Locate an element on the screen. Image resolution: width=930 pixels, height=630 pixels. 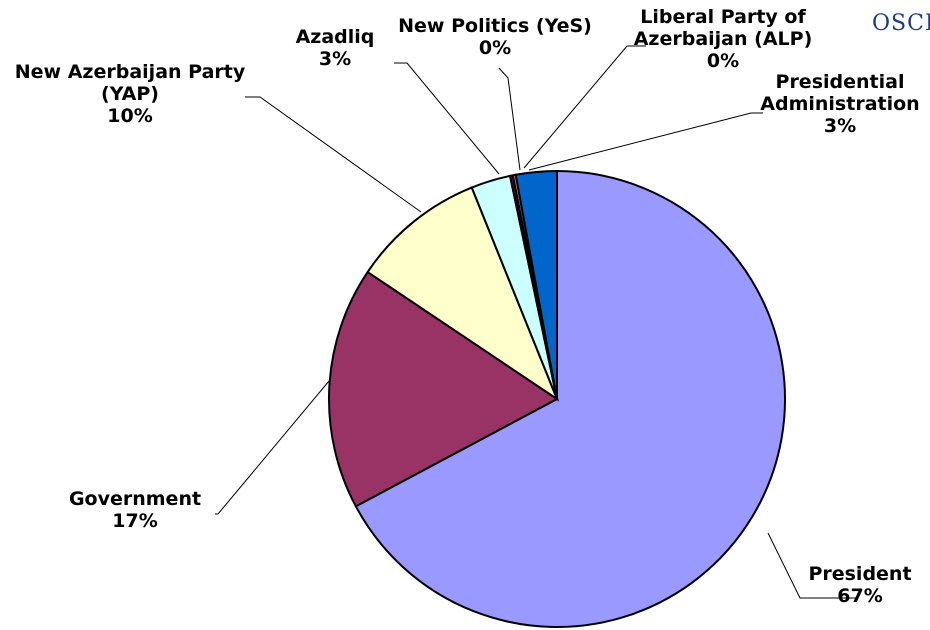
slice-name: Azerbaijan (ALP) is located at coordinates (723, 39).